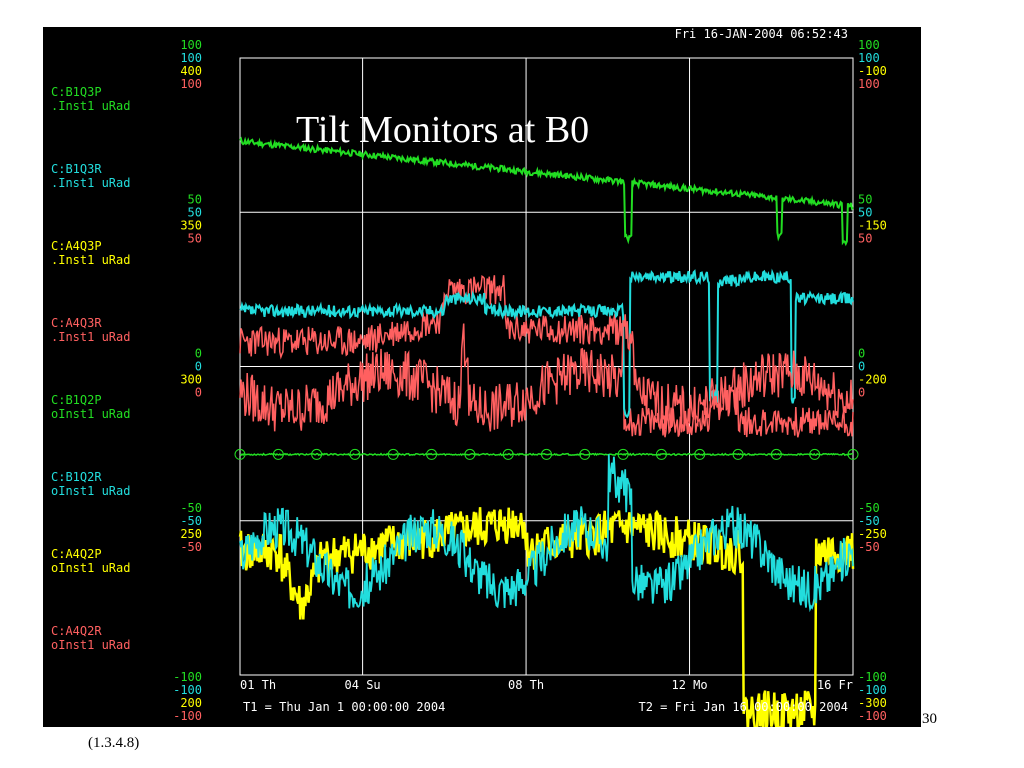 This screenshot has width=1024, height=768. What do you see at coordinates (191, 380) in the screenshot?
I see `left-tick-2-2: 300` at bounding box center [191, 380].